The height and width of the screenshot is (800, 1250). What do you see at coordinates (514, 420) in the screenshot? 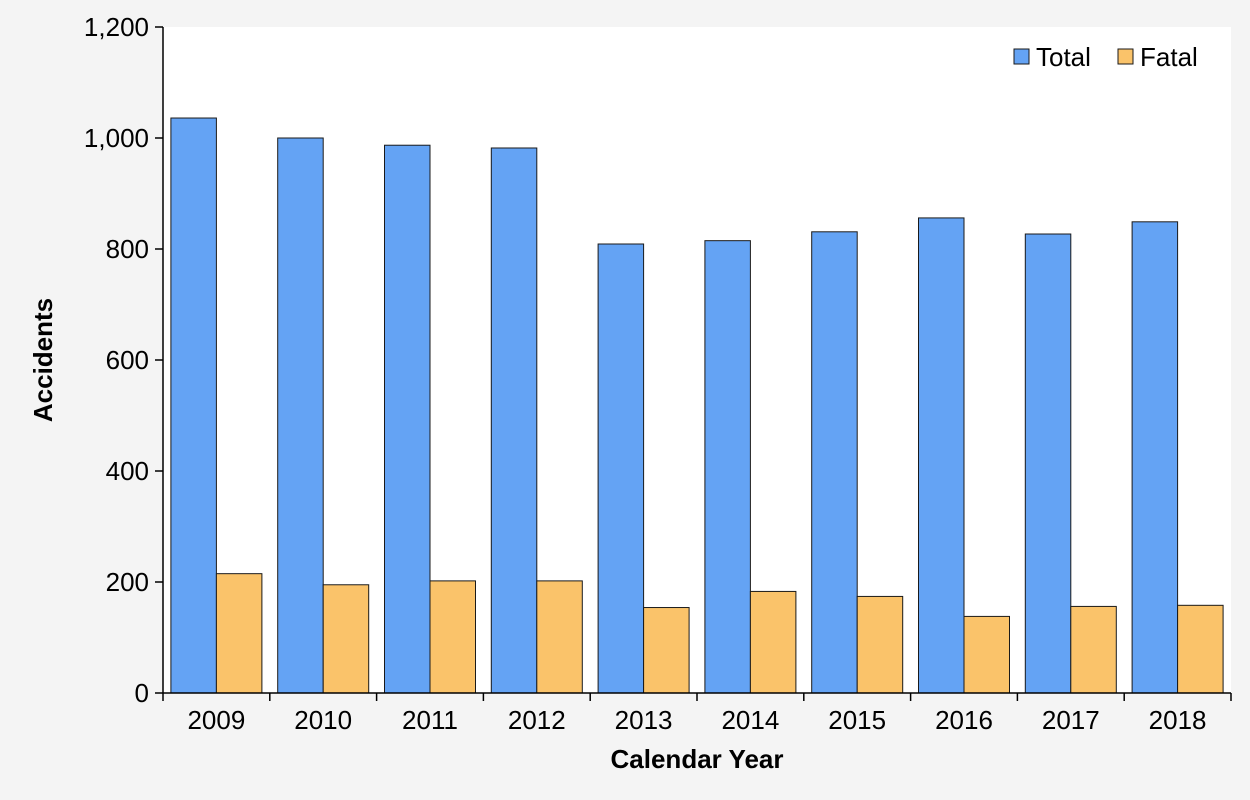
I see `bar-total-2012` at bounding box center [514, 420].